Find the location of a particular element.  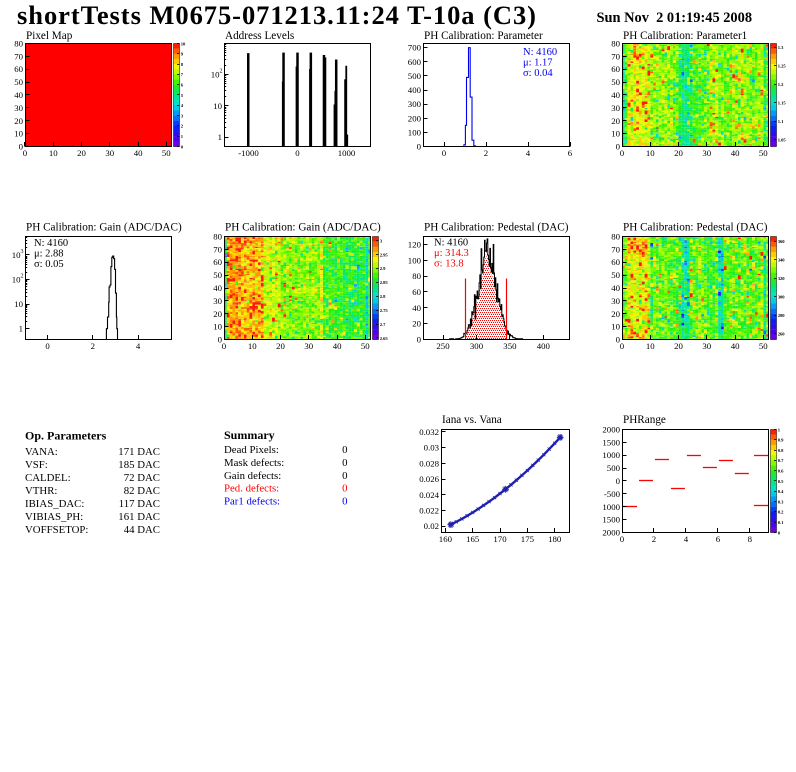

svg-text: 0.03 is located at coordinates (432, 448).